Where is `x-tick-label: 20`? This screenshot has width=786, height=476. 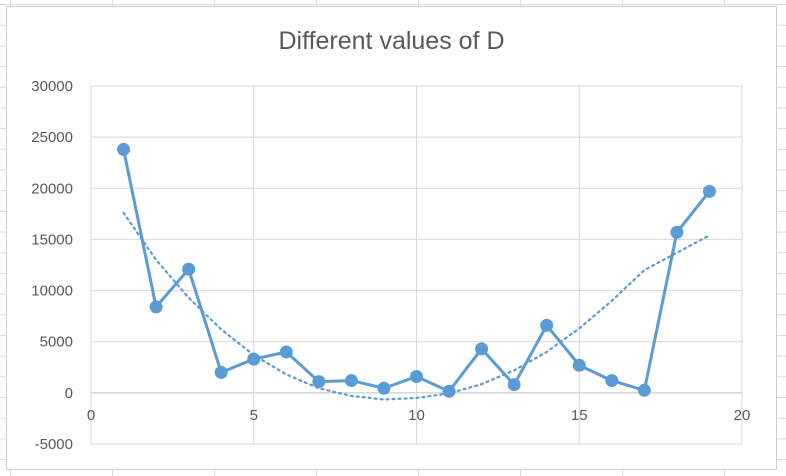 x-tick-label: 20 is located at coordinates (742, 415).